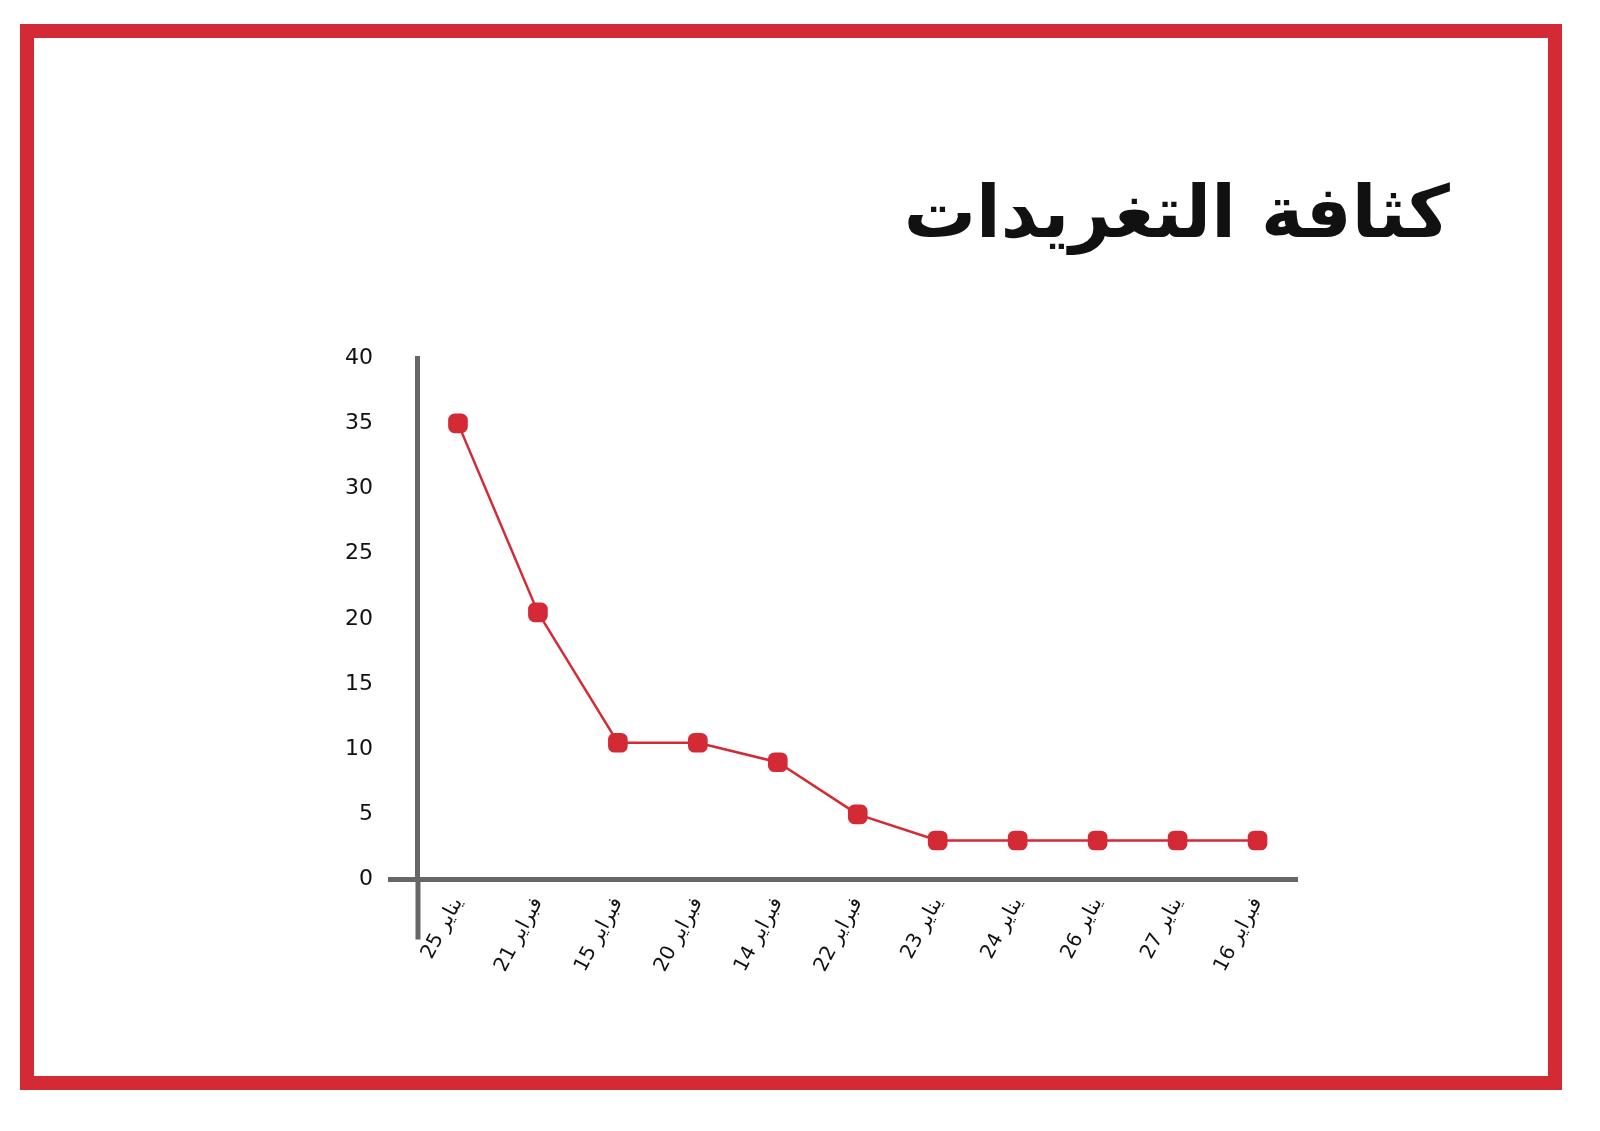 The height and width of the screenshot is (1131, 1600). What do you see at coordinates (358, 617) in the screenshot?
I see `y-tick-label: 20` at bounding box center [358, 617].